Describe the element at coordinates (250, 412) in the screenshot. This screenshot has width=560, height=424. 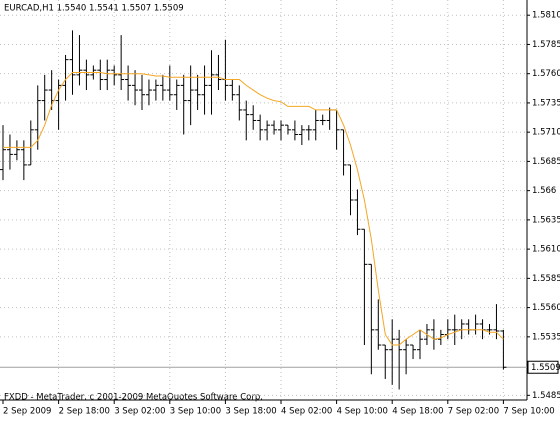
I see `x-tick-label: 3 Sep 18:00` at that location.